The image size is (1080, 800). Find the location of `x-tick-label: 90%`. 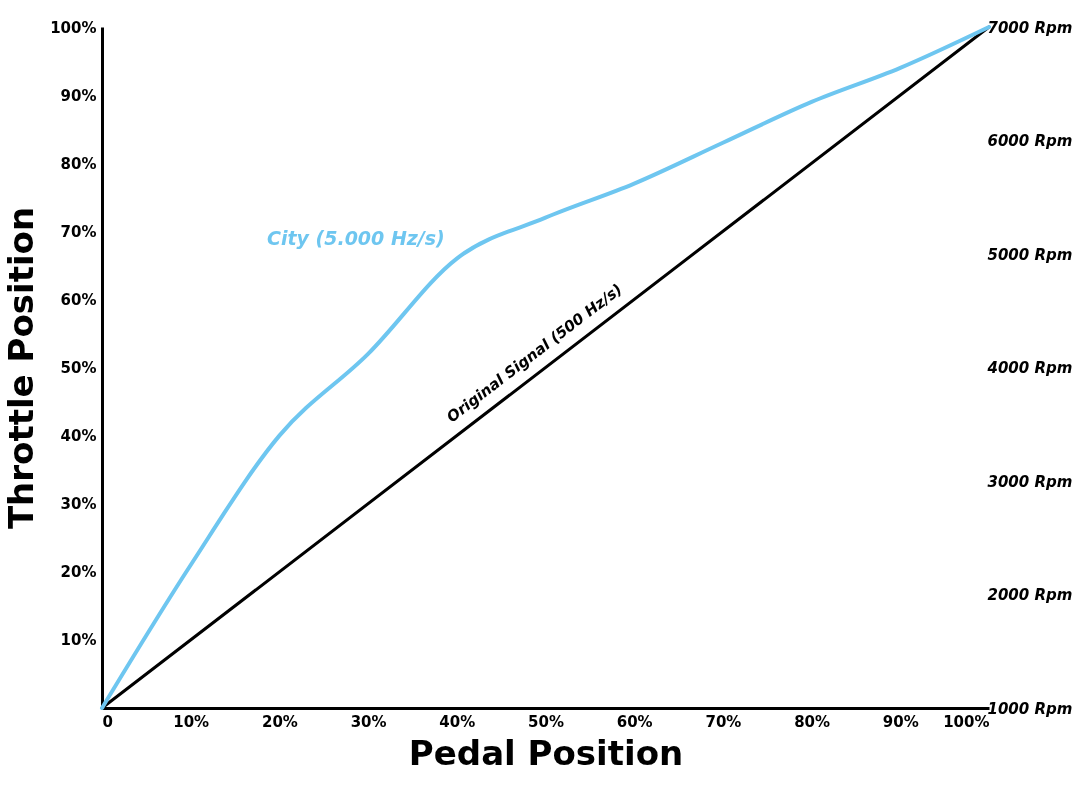

x-tick-label: 90% is located at coordinates (900, 721).